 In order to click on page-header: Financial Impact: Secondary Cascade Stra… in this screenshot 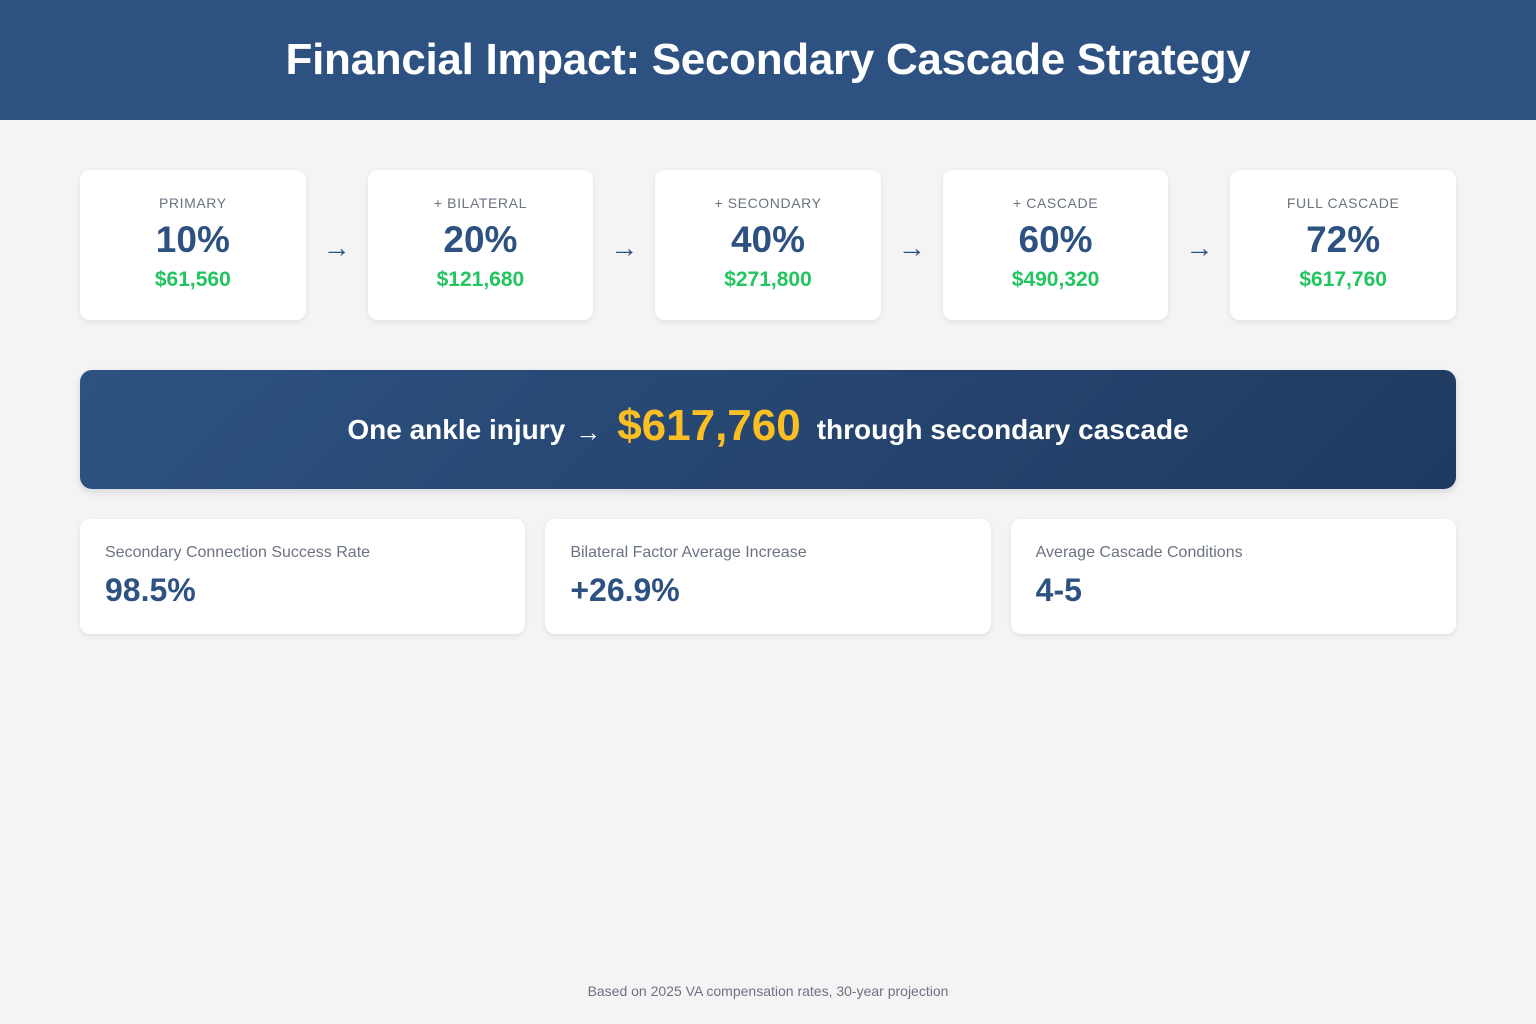, I will do `click(768, 60)`.